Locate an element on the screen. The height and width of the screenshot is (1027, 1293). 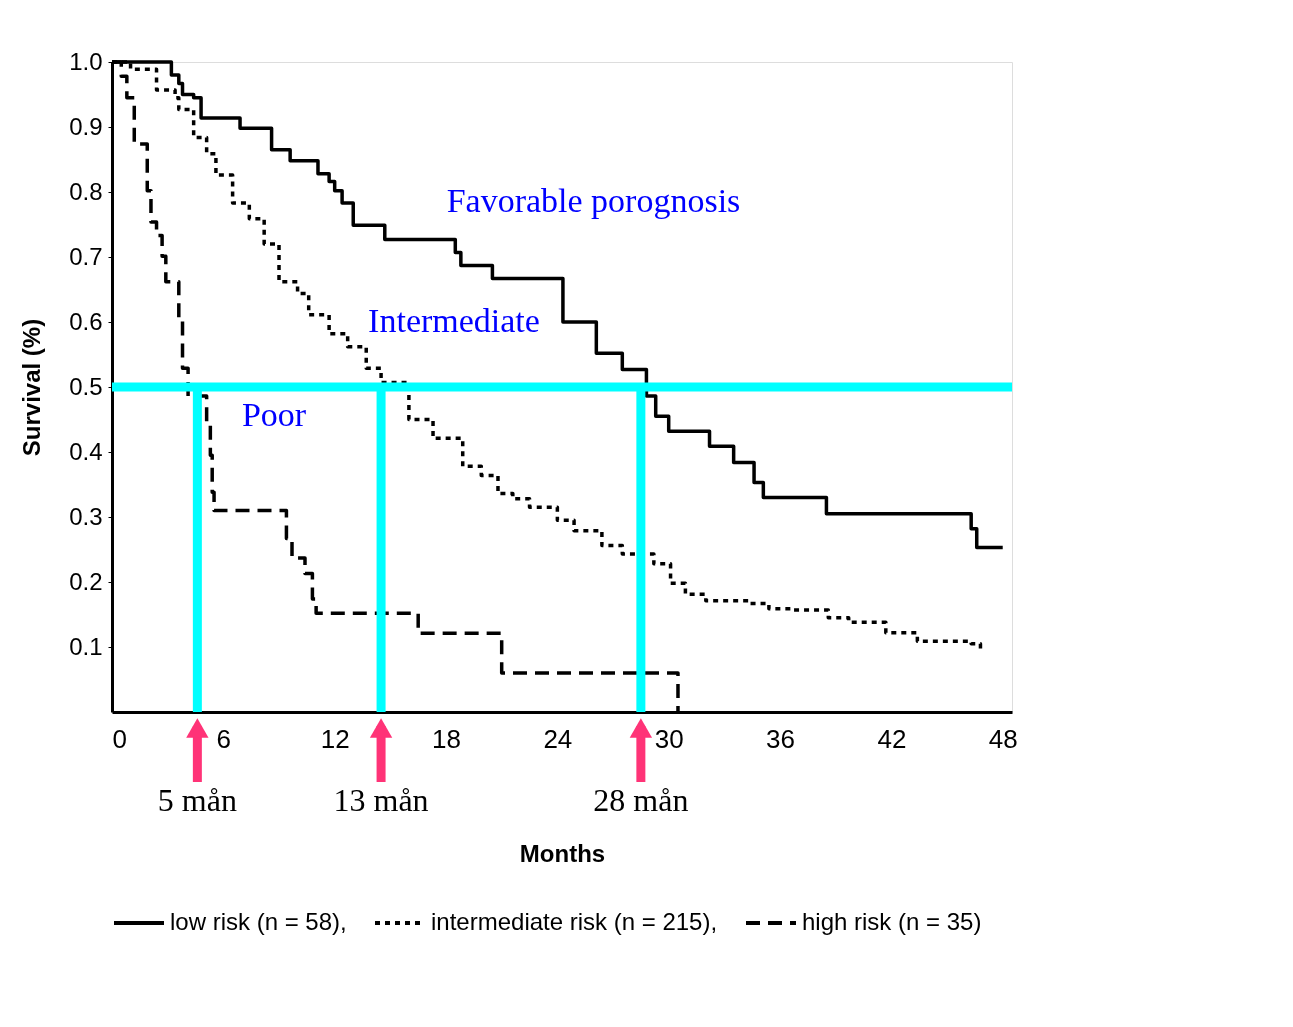
annotation: Poor is located at coordinates (274, 415).